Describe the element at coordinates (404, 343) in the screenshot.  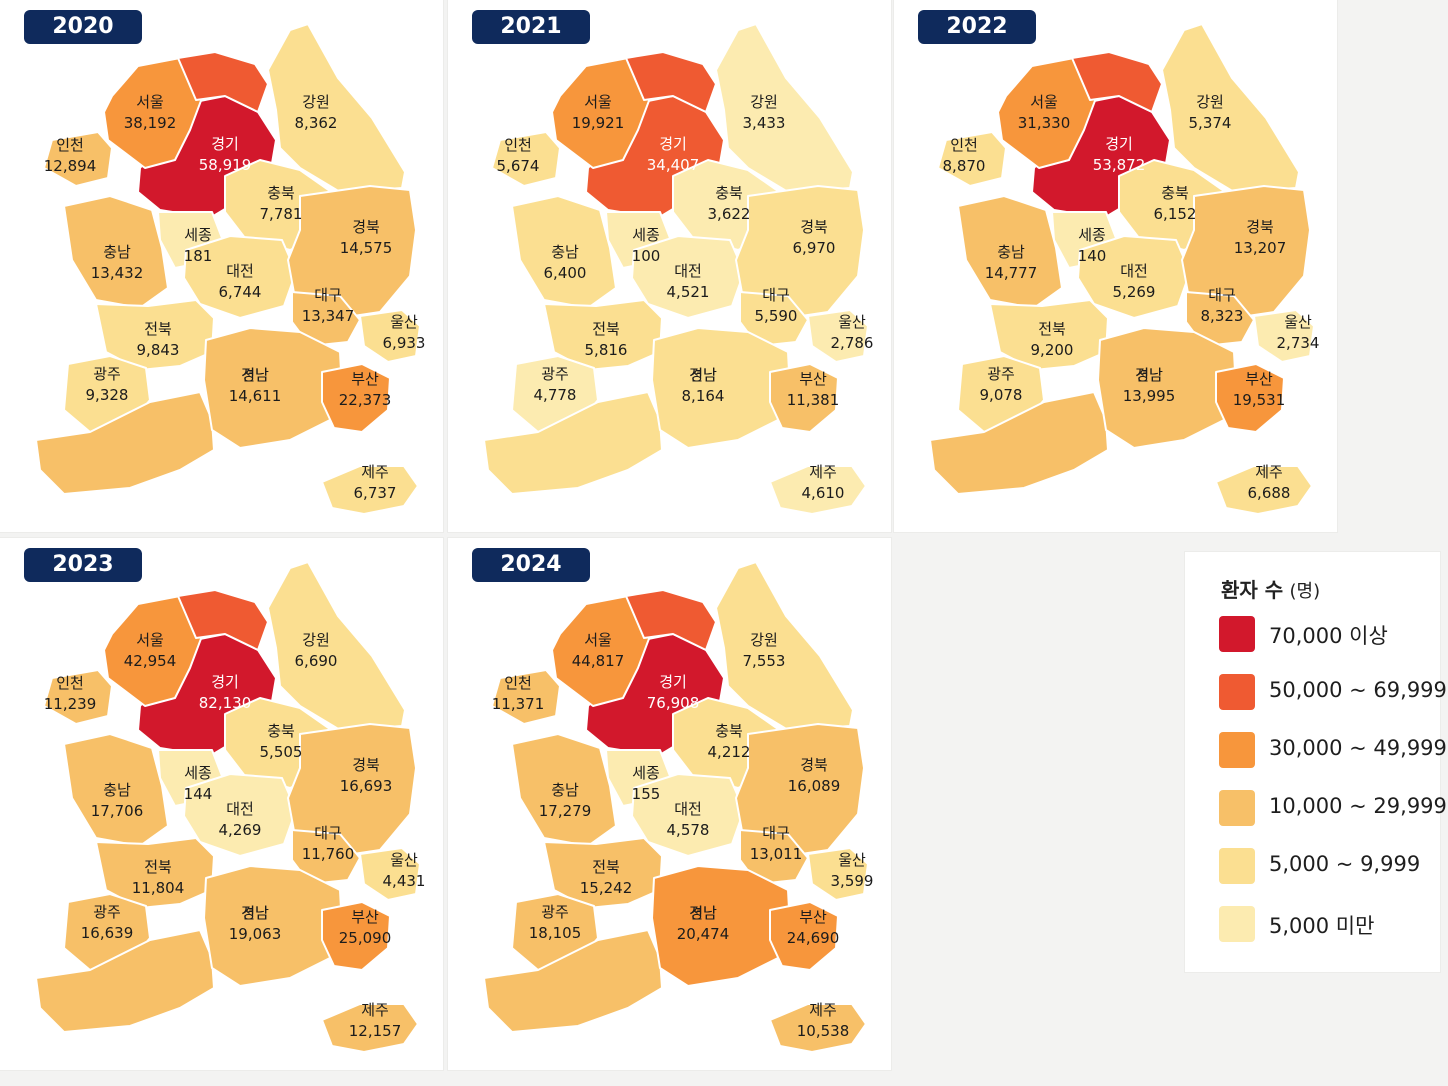
I see `region-value: 6,933` at that location.